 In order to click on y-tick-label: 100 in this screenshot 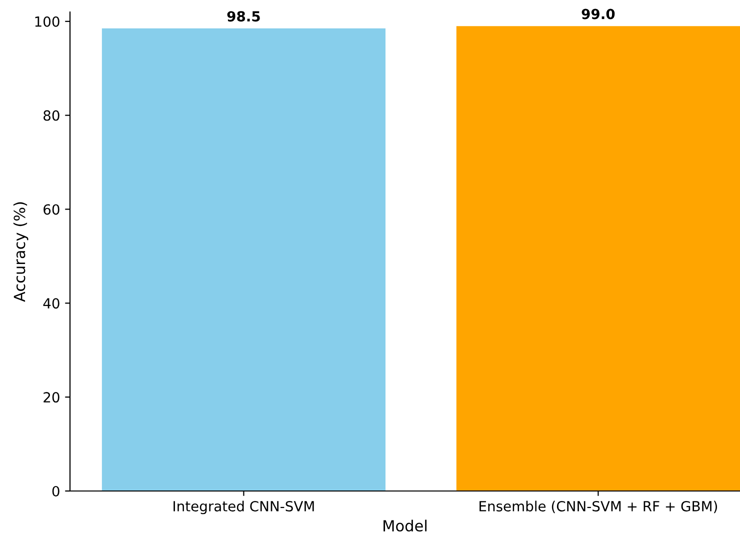, I will do `click(47, 21)`.